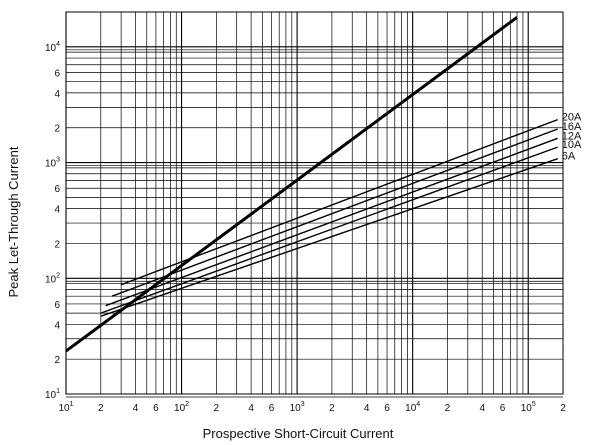 Image resolution: width=594 pixels, height=445 pixels. Describe the element at coordinates (52, 221) in the screenshot. I see `y-tick-labels: 10¹ 2 4 6 10² 2 4 6 10³ 2 4 6 10⁴` at that location.